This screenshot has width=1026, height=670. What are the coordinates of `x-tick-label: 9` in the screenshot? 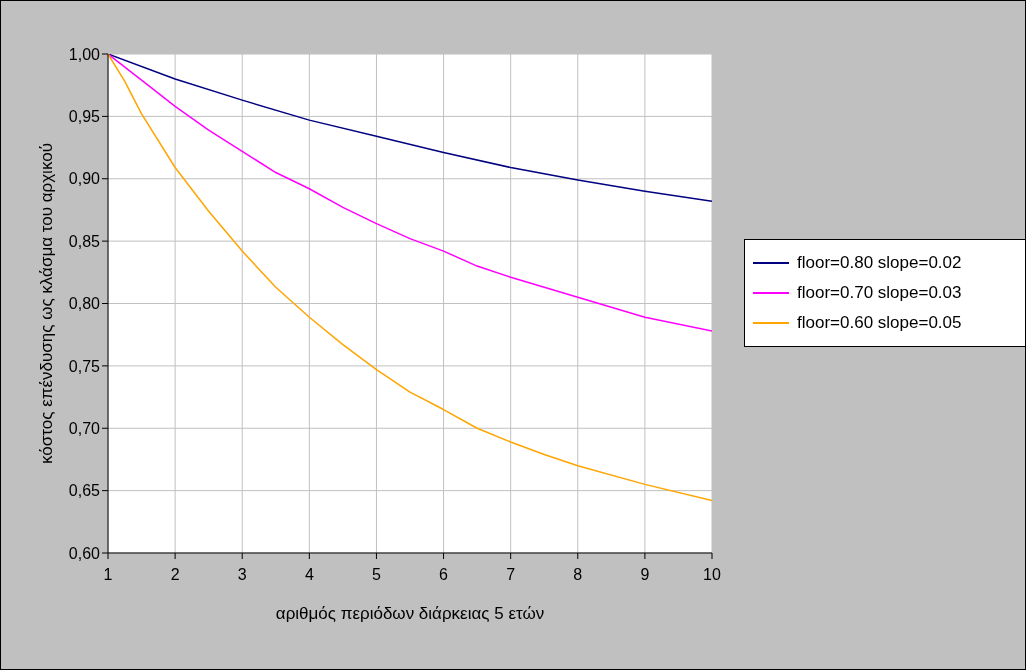 It's located at (645, 575).